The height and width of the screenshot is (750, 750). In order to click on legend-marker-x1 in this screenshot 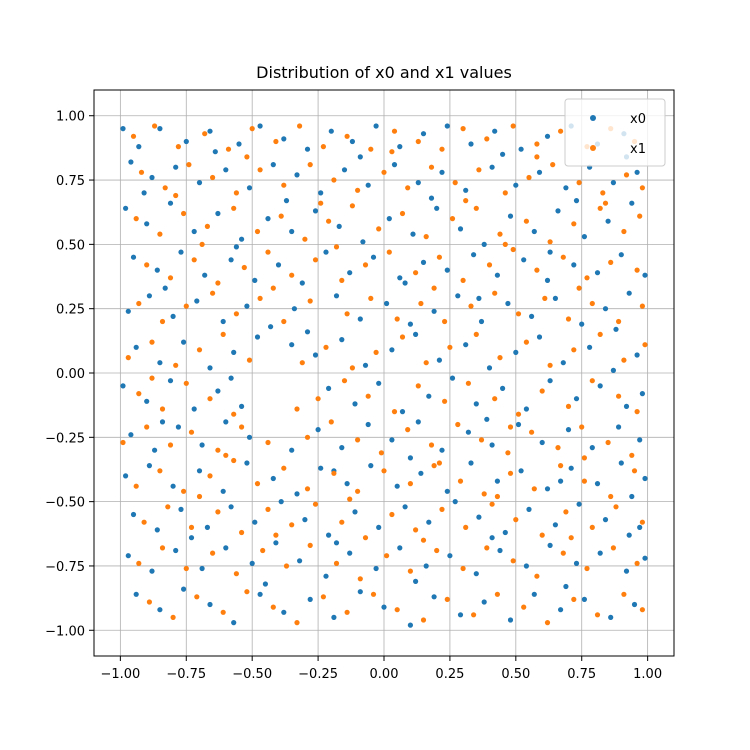, I will do `click(593, 148)`.